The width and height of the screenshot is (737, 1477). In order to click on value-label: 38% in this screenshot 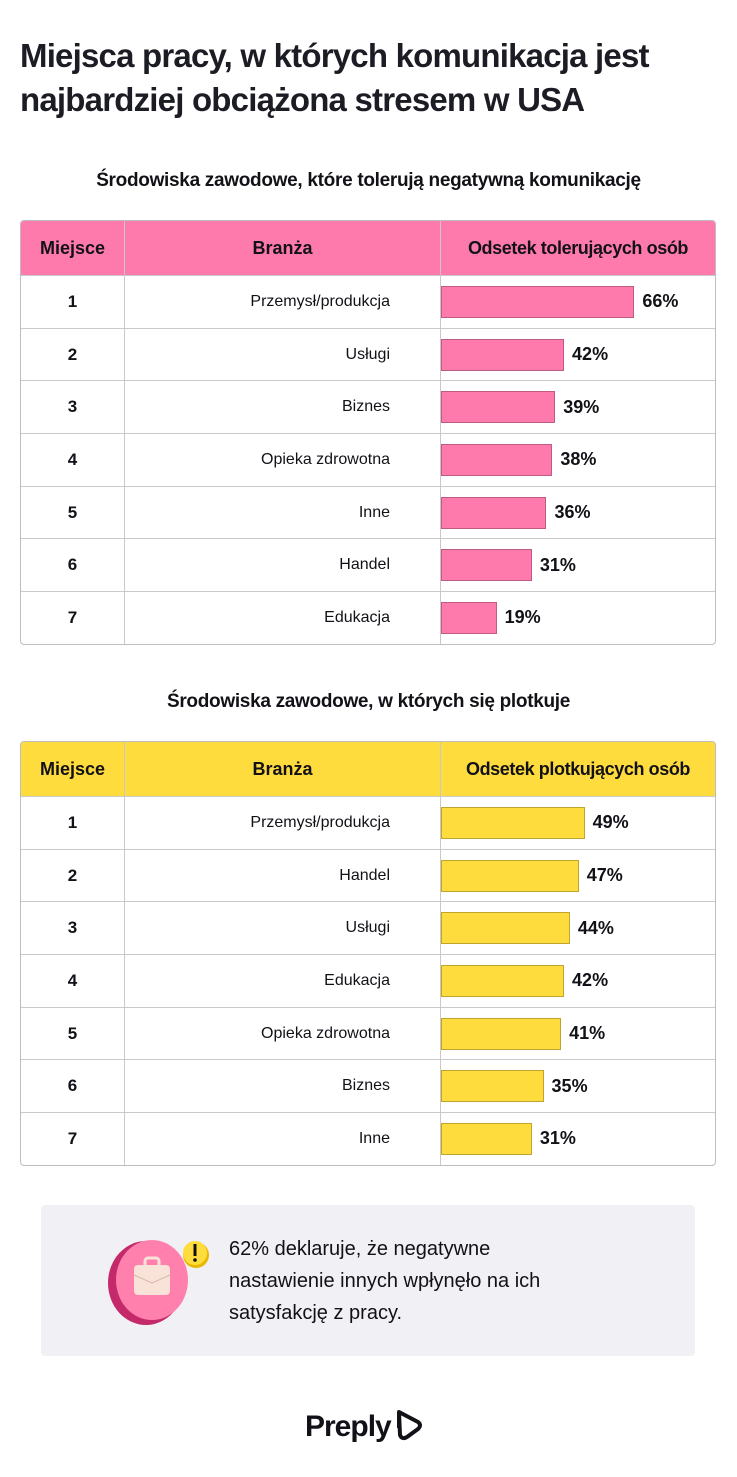, I will do `click(578, 459)`.